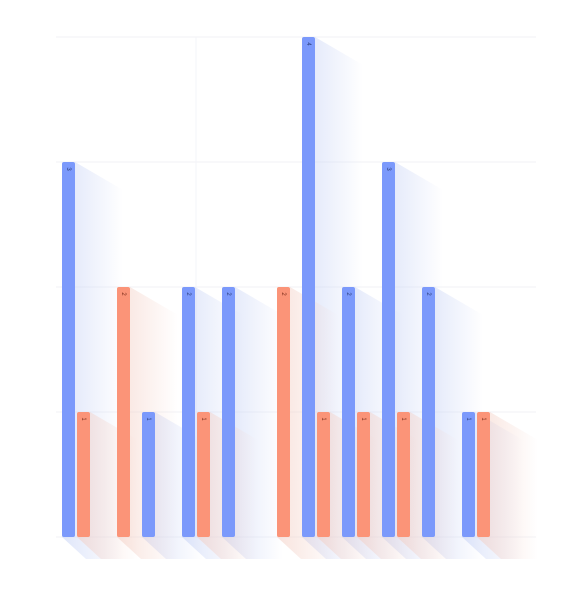 Image resolution: width=569 pixels, height=601 pixels. What do you see at coordinates (308, 44) in the screenshot?
I see `data-label: 4` at bounding box center [308, 44].